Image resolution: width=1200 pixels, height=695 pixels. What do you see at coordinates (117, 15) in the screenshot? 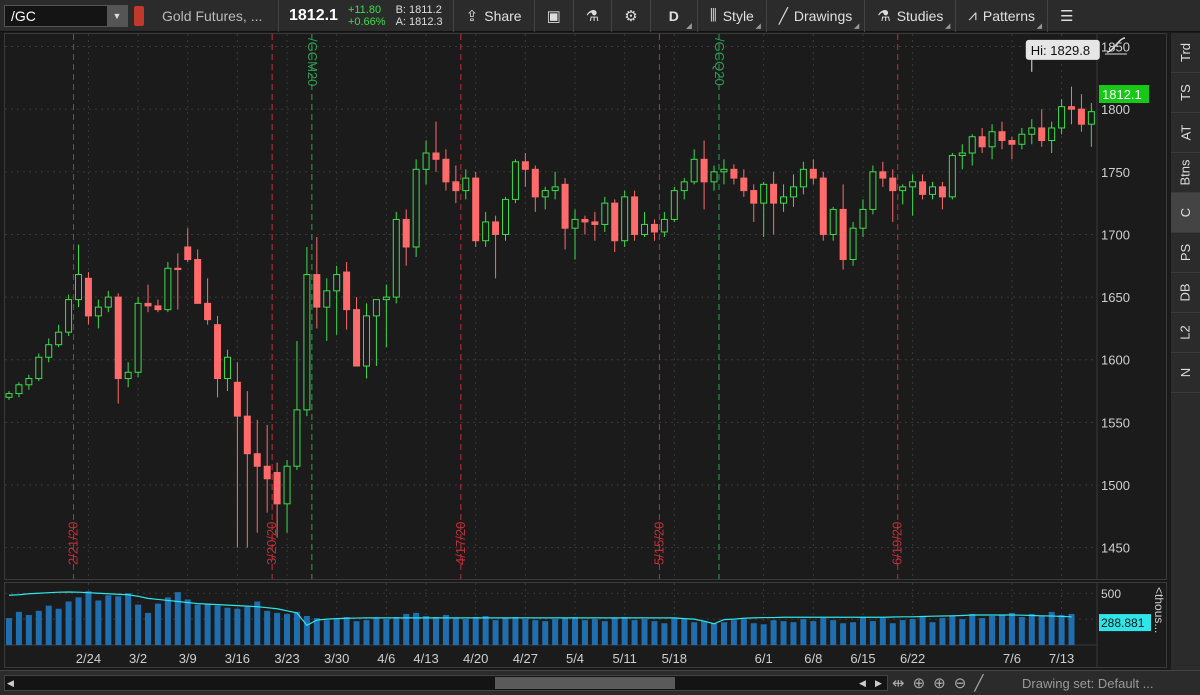
I see `chevron-down-icon: ▼` at bounding box center [117, 15].